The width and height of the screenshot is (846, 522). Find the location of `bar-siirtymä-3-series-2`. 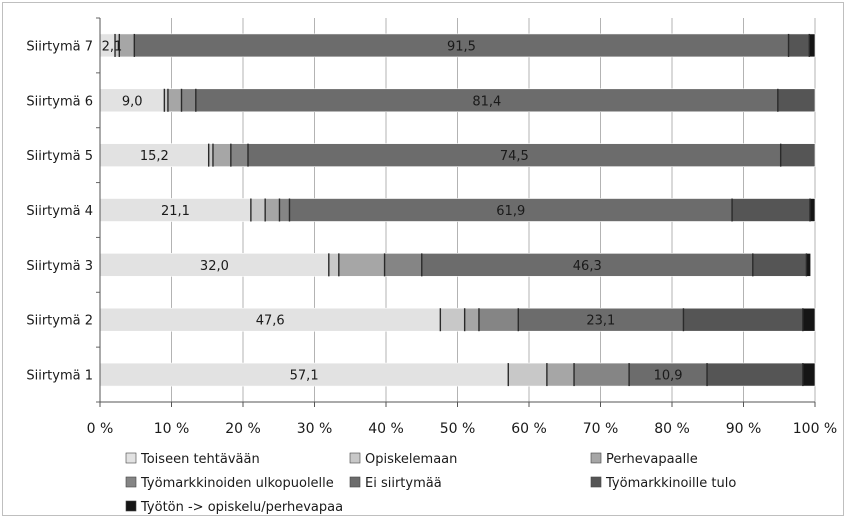

bar-siirtymä-3-series-2 is located at coordinates (361, 265).